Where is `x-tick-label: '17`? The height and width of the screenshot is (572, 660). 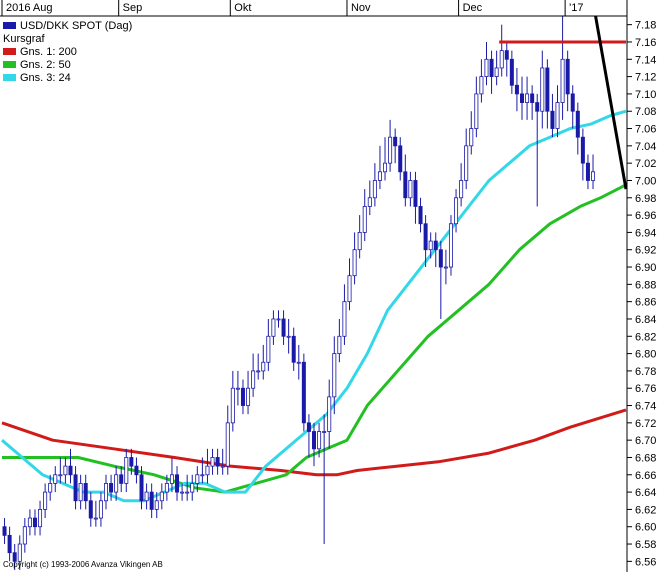 x-tick-label: '17 is located at coordinates (576, 8).